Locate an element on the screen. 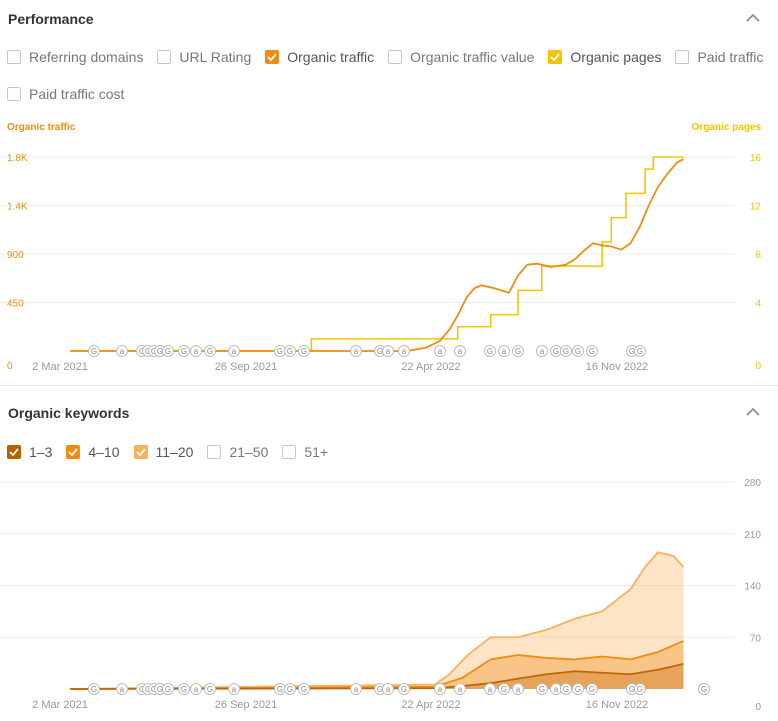  checkbox-pos-11-20: 11–20 is located at coordinates (163, 452).